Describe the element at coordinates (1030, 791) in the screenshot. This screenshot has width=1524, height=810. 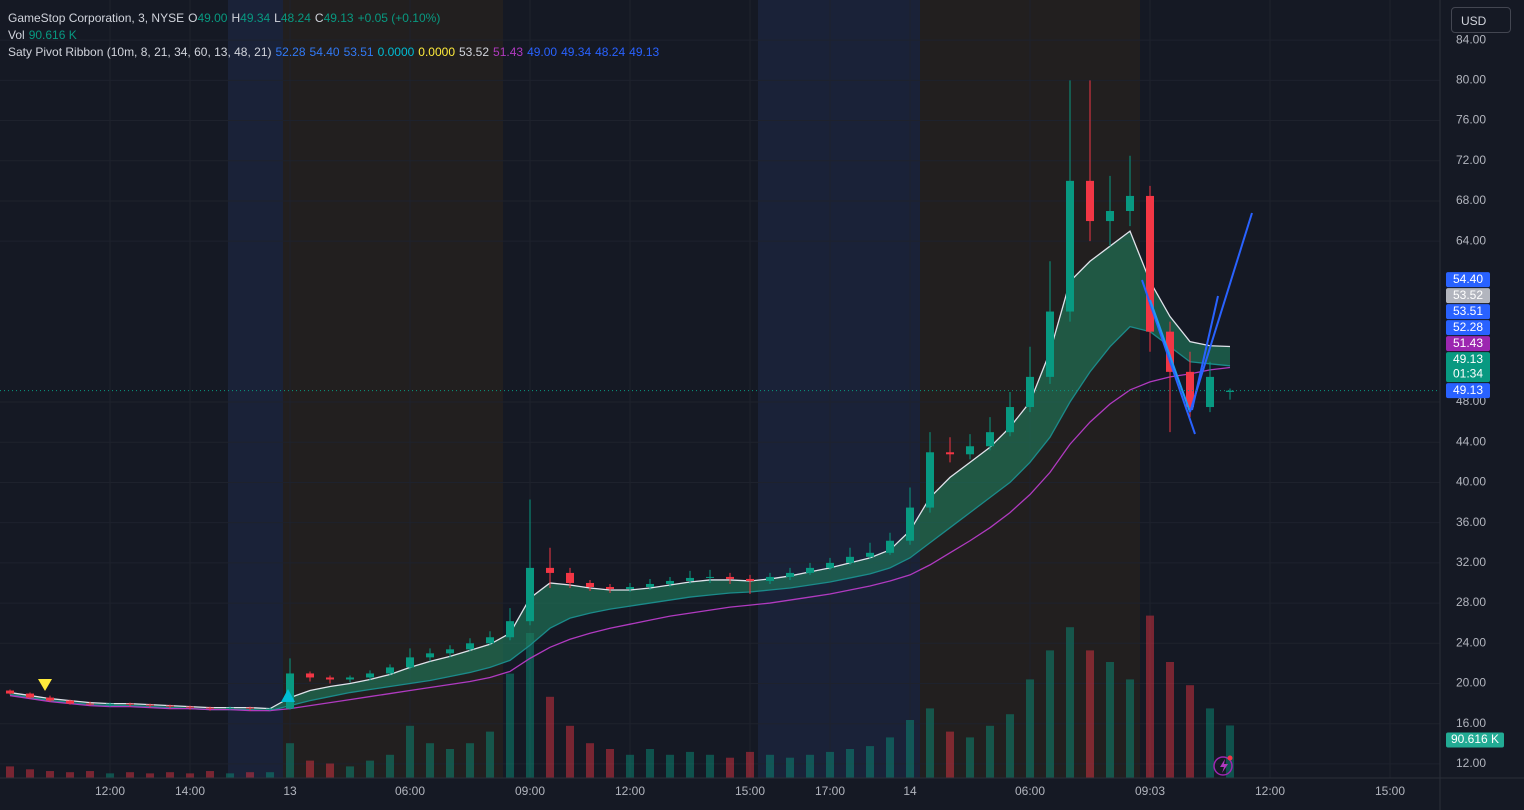
I see `x-tick-label: 06:00` at that location.